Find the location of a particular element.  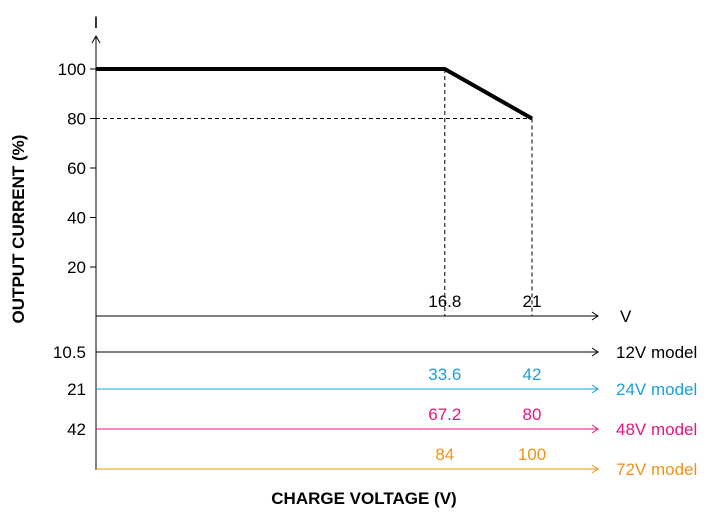

scale-start-label: 42 is located at coordinates (76, 429).